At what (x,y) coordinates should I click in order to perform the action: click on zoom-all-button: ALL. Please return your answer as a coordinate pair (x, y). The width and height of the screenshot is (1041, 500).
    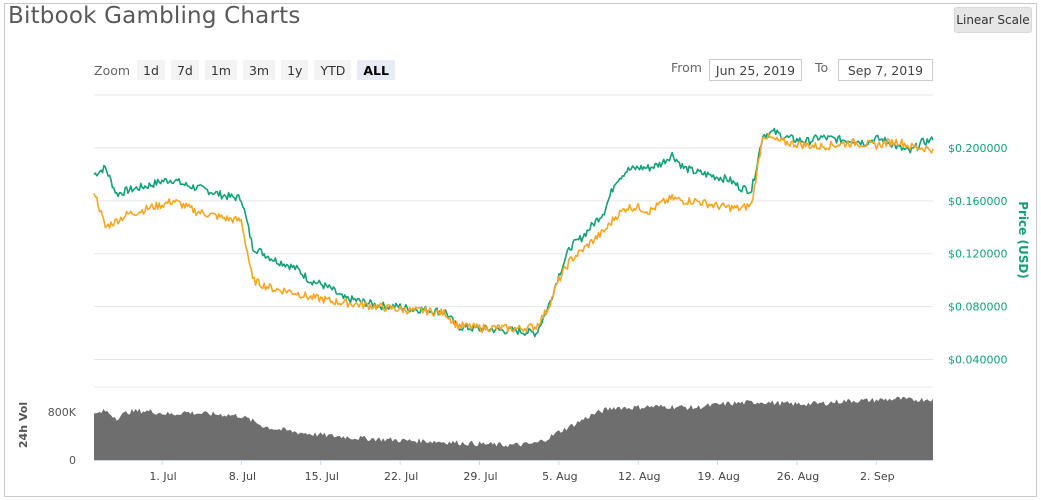
    Looking at the image, I should click on (376, 70).